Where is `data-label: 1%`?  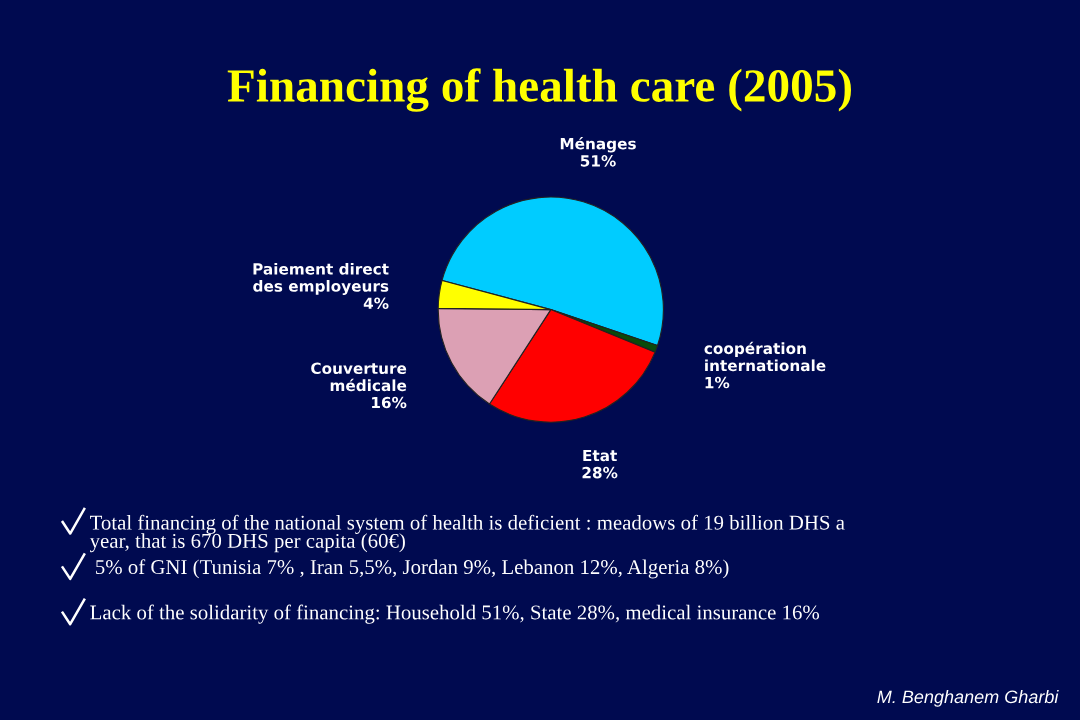 data-label: 1% is located at coordinates (717, 382).